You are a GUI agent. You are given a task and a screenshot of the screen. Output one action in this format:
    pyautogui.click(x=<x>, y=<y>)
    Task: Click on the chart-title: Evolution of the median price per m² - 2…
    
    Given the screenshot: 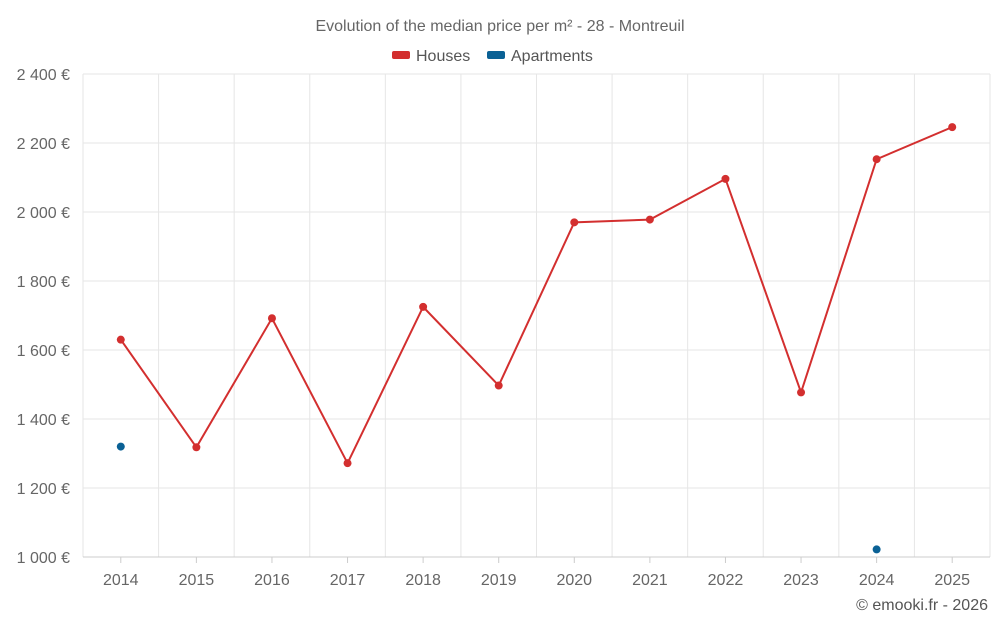 What is the action you would take?
    pyautogui.click(x=499, y=26)
    